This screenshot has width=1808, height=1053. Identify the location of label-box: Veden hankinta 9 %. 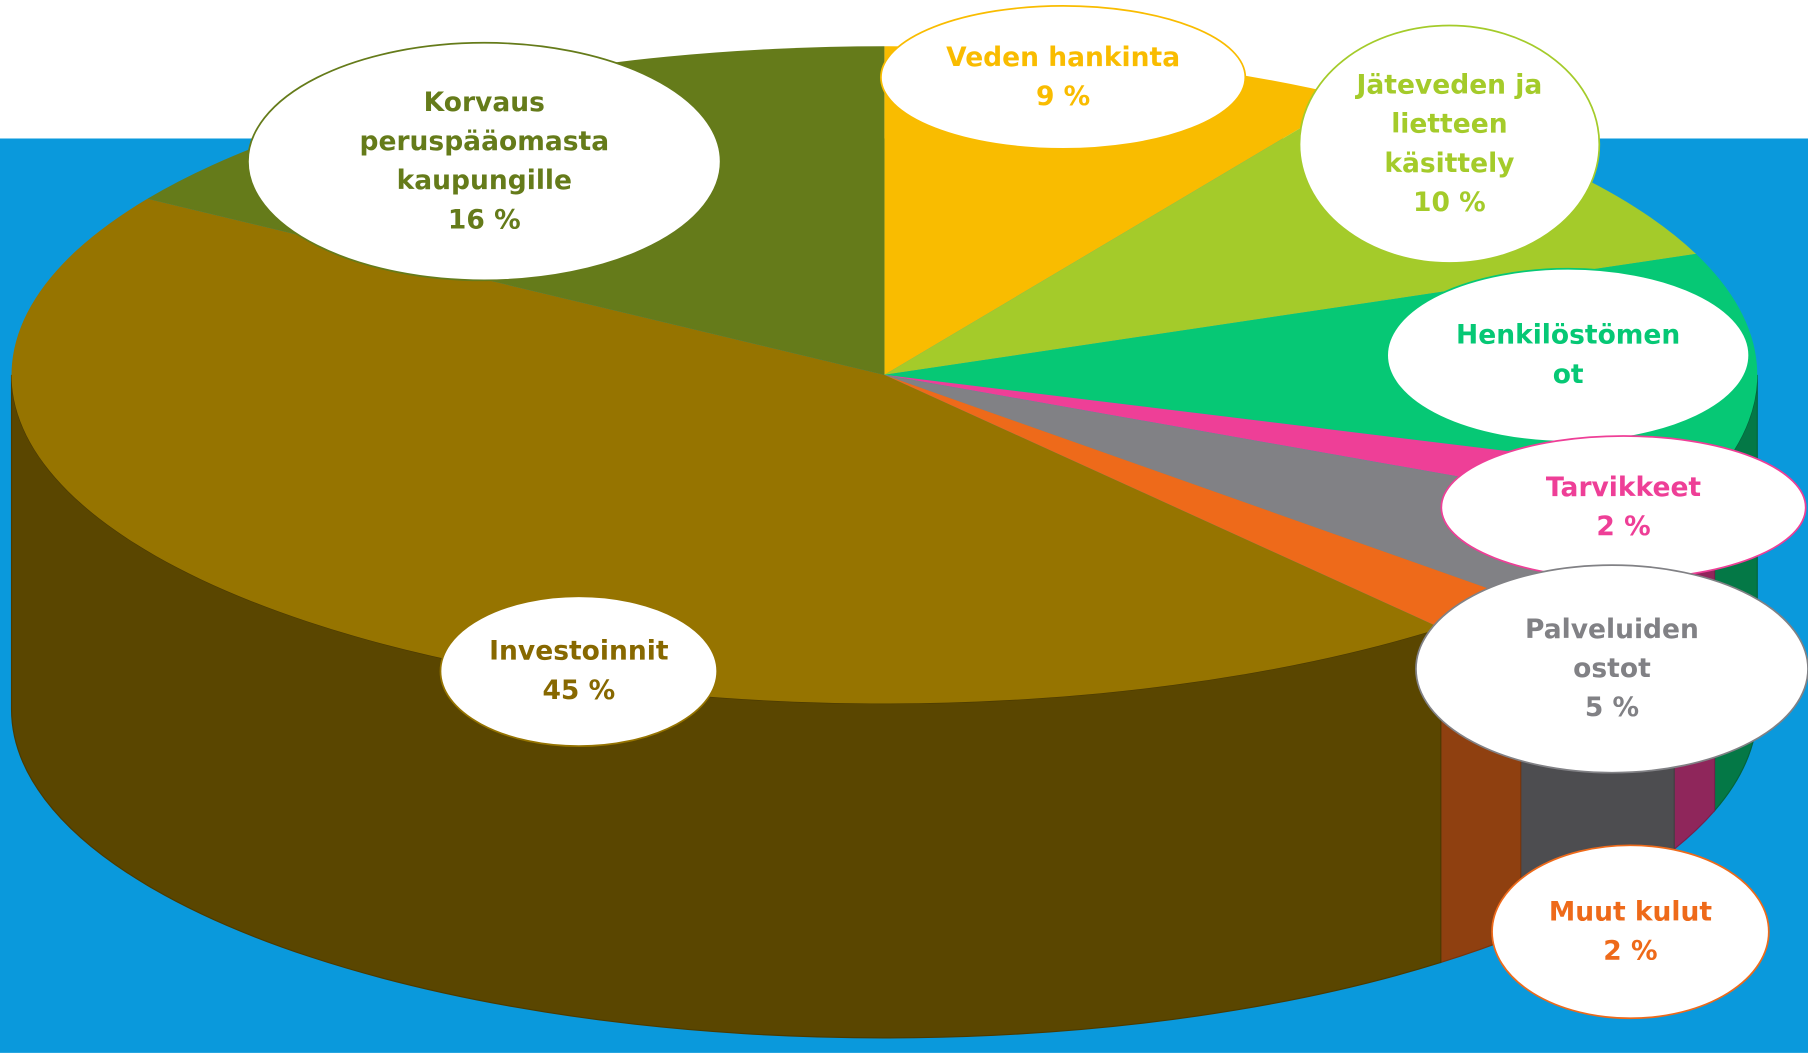
(1063, 77).